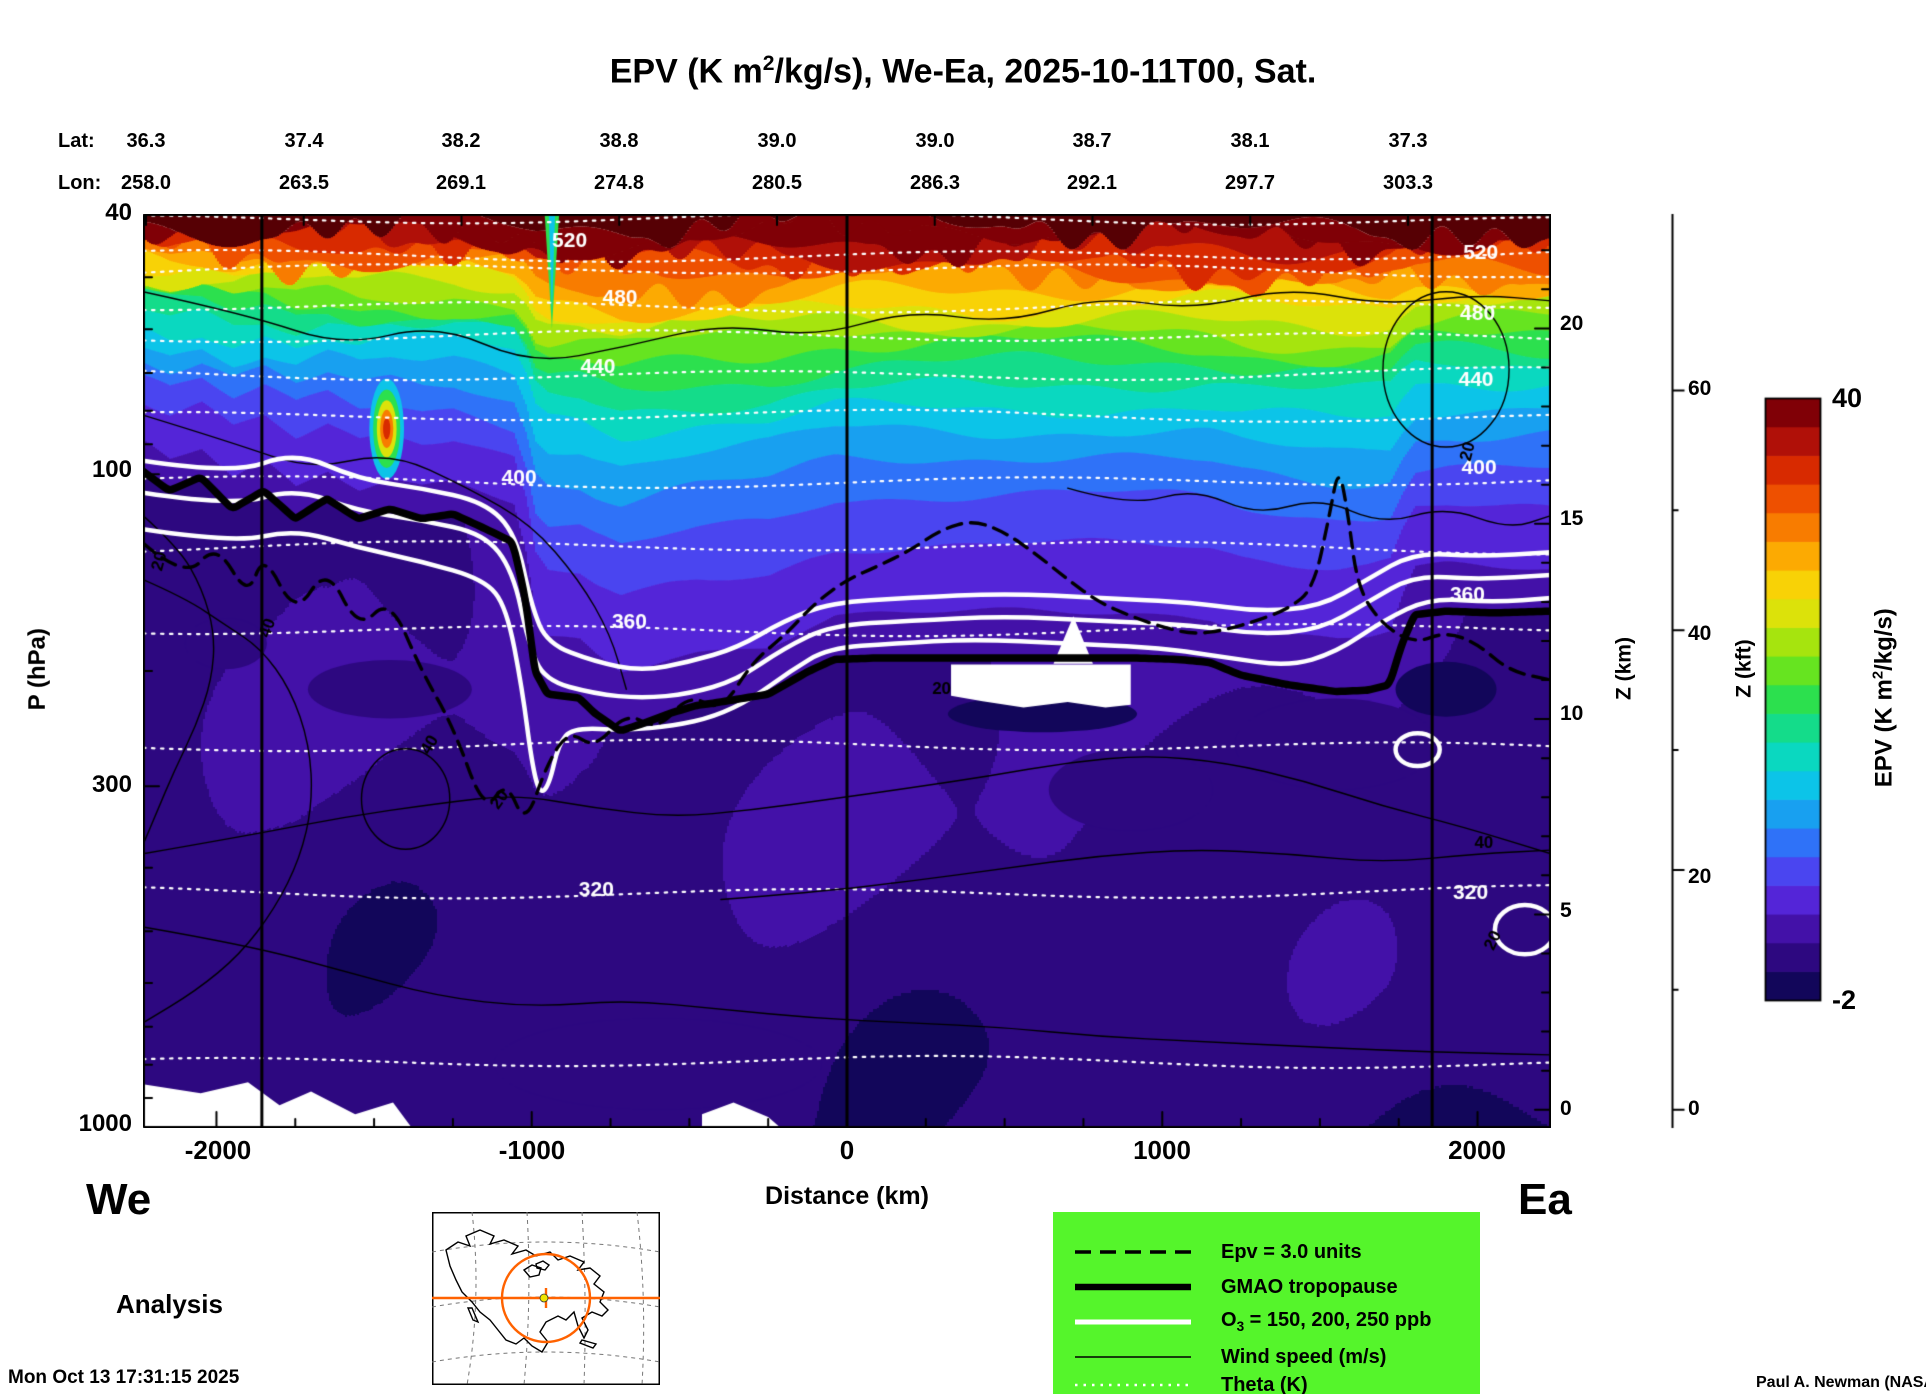 The height and width of the screenshot is (1394, 1926). What do you see at coordinates (1847, 398) in the screenshot?
I see `colorbar-max-label: 40` at bounding box center [1847, 398].